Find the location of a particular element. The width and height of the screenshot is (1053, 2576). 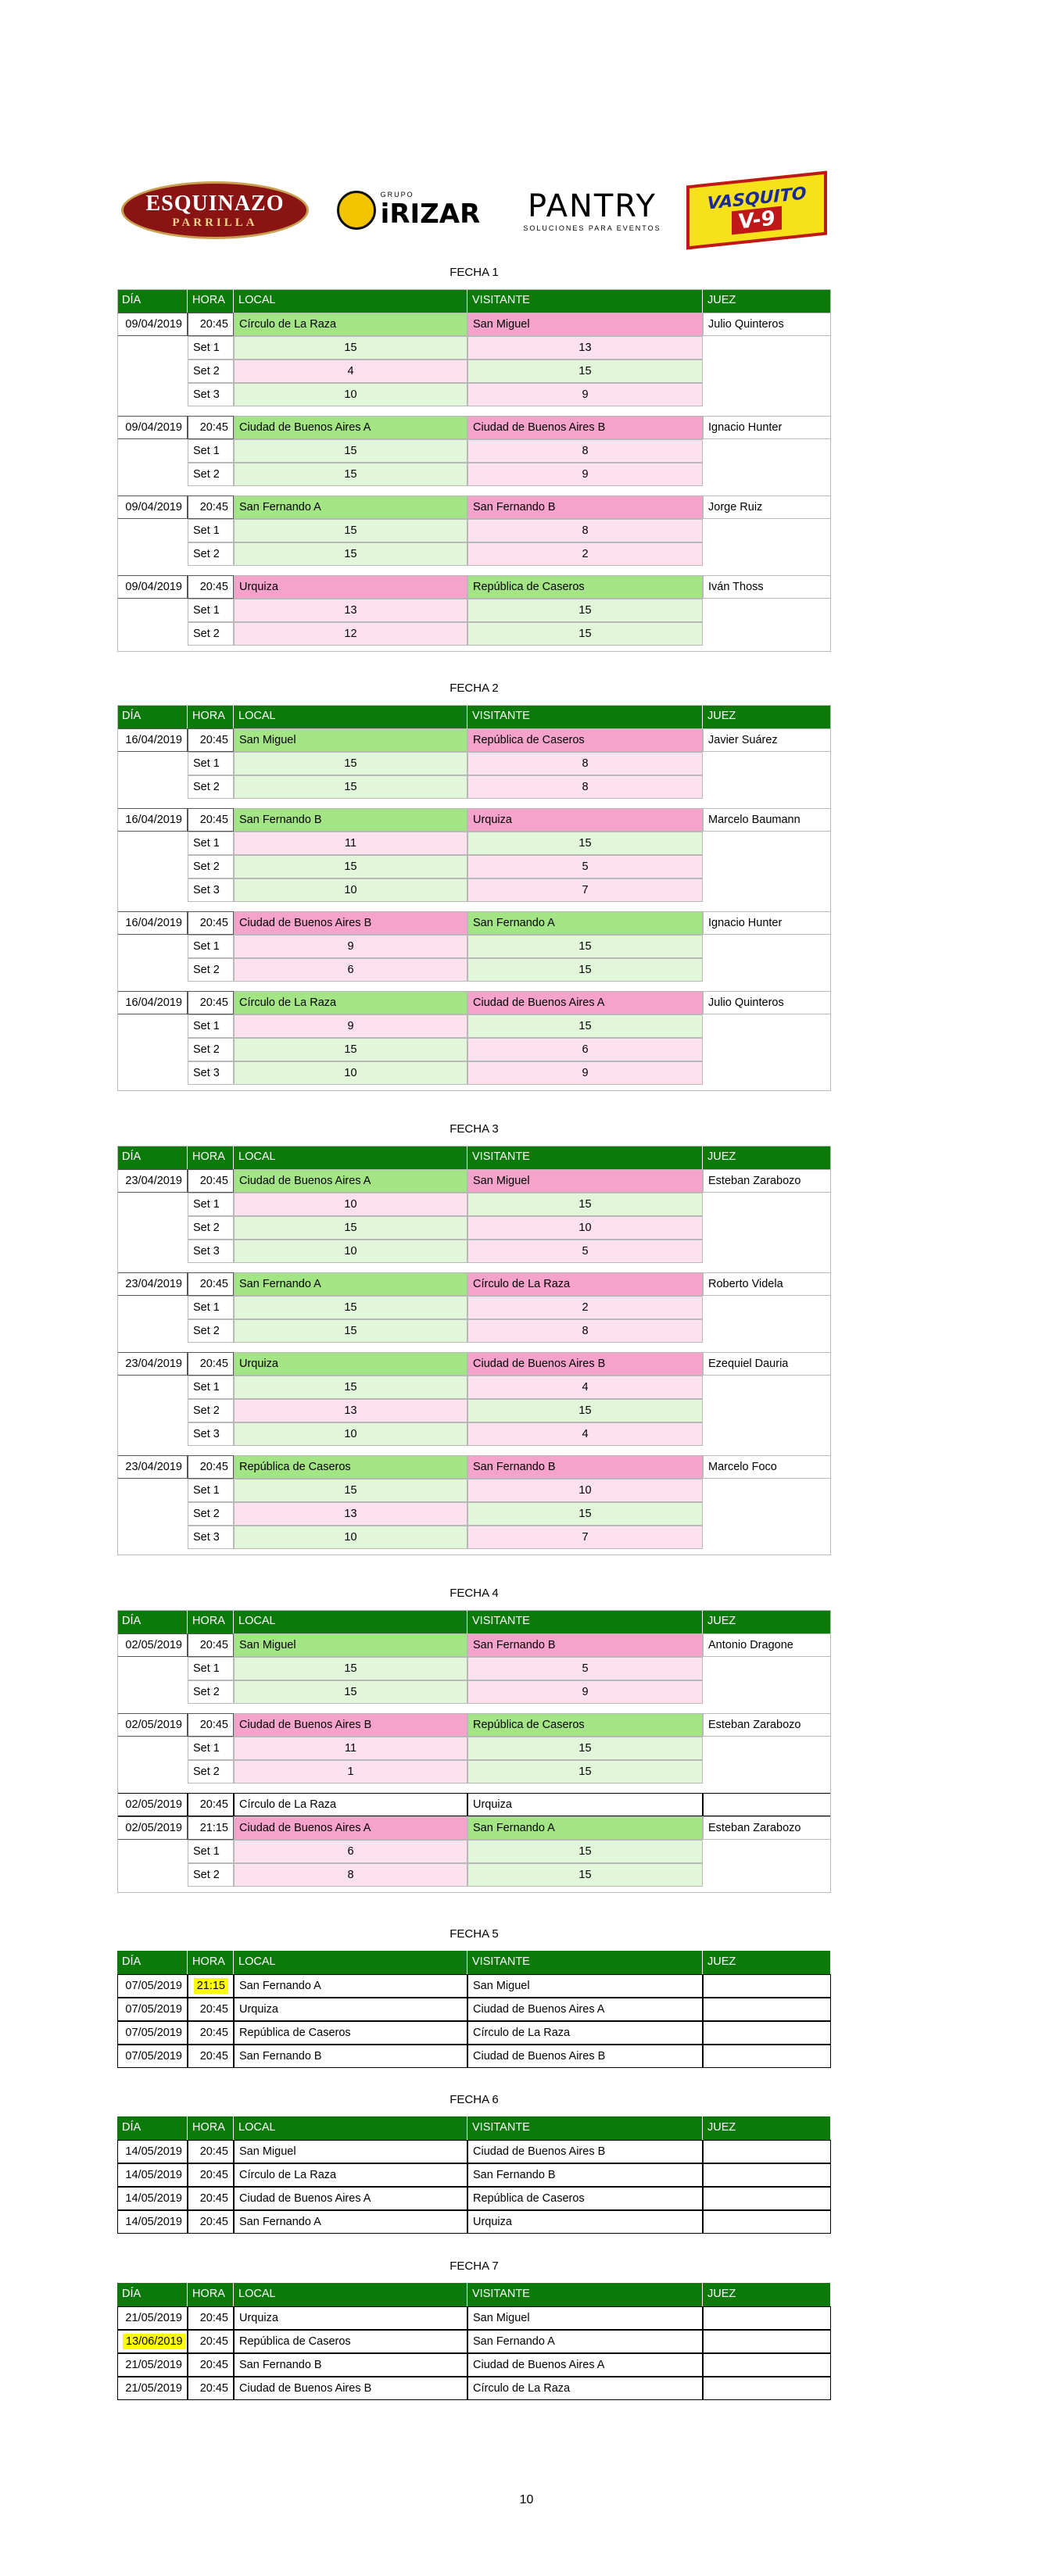

header-cell: DÍA is located at coordinates (152, 1621).